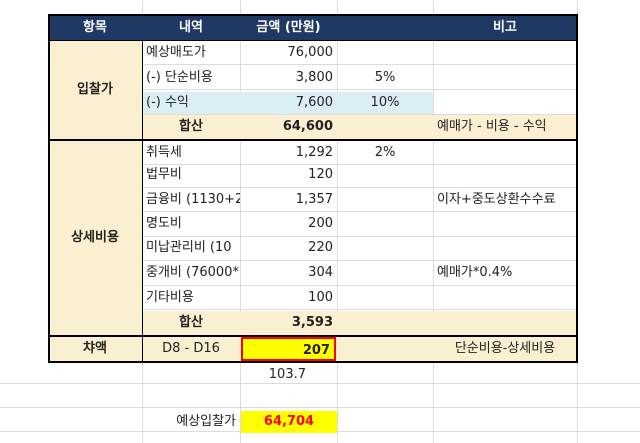 This screenshot has height=443, width=640. What do you see at coordinates (95, 27) in the screenshot?
I see `header-item: 항목` at bounding box center [95, 27].